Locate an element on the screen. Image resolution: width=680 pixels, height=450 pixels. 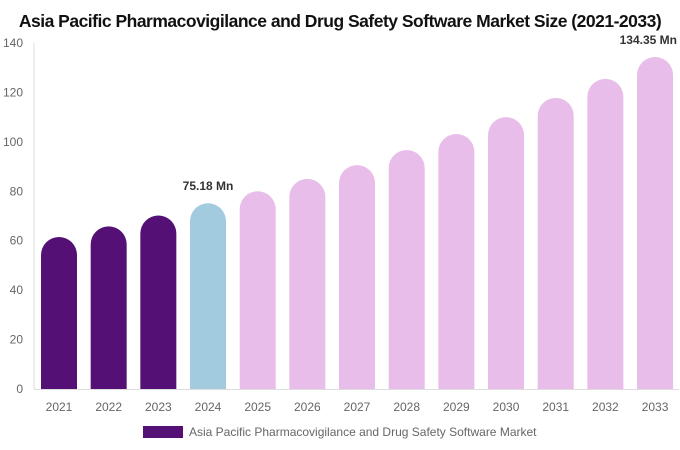
bar-2026 is located at coordinates (307, 283).